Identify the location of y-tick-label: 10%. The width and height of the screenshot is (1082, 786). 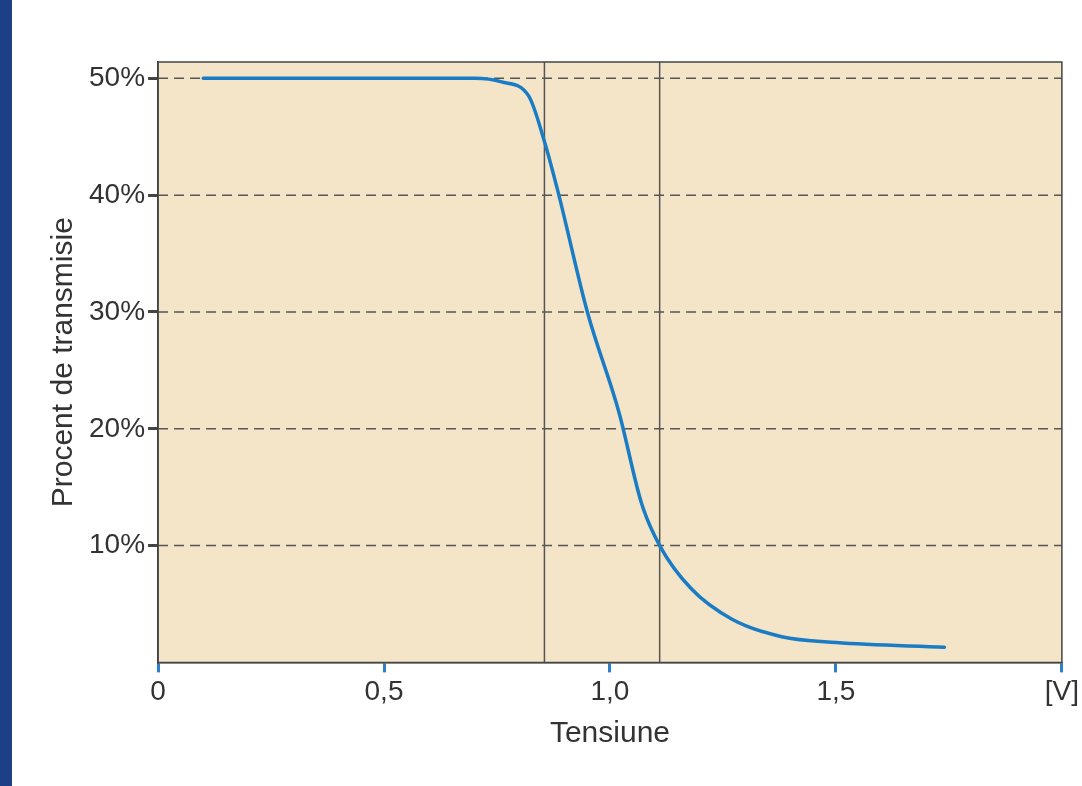
(117, 544).